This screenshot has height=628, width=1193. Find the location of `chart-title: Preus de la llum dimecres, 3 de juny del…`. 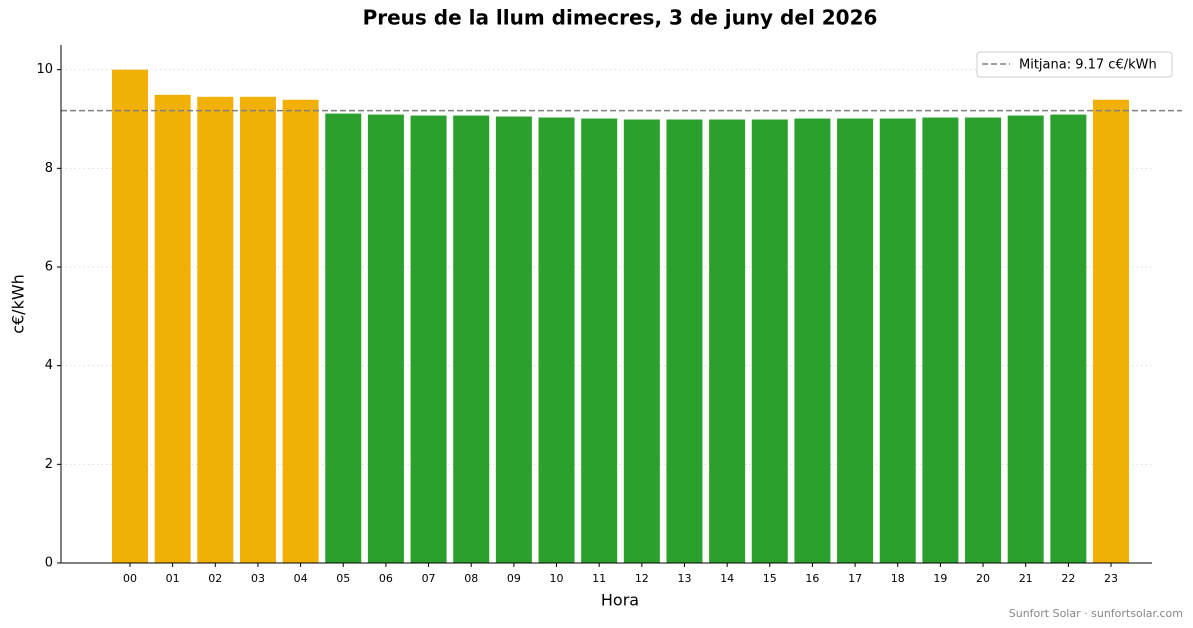

chart-title: Preus de la llum dimecres, 3 de juny del… is located at coordinates (620, 18).